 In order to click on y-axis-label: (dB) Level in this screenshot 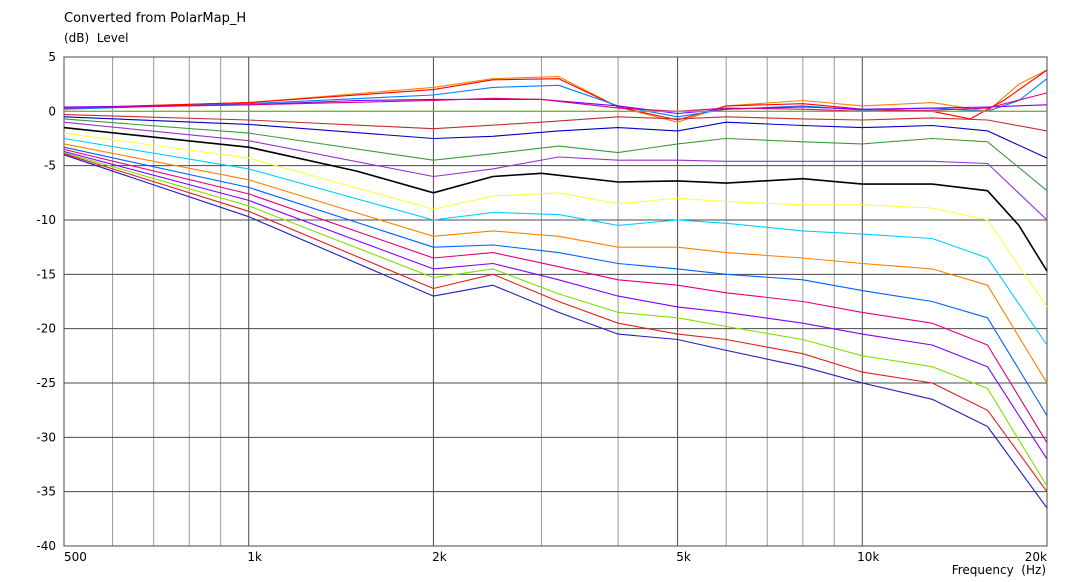, I will do `click(96, 38)`.